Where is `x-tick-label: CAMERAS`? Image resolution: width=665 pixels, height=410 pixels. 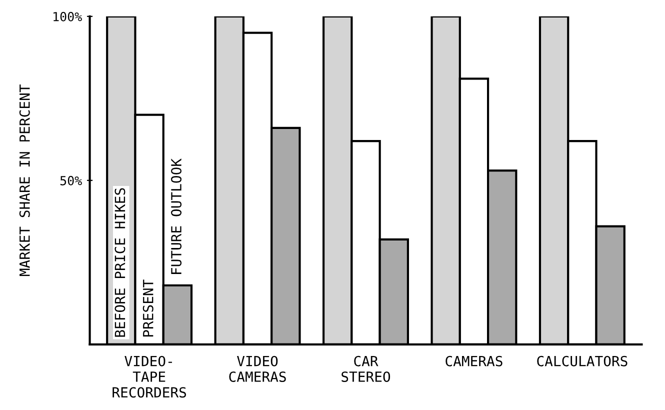
x-tick-label: CAMERAS is located at coordinates (474, 361).